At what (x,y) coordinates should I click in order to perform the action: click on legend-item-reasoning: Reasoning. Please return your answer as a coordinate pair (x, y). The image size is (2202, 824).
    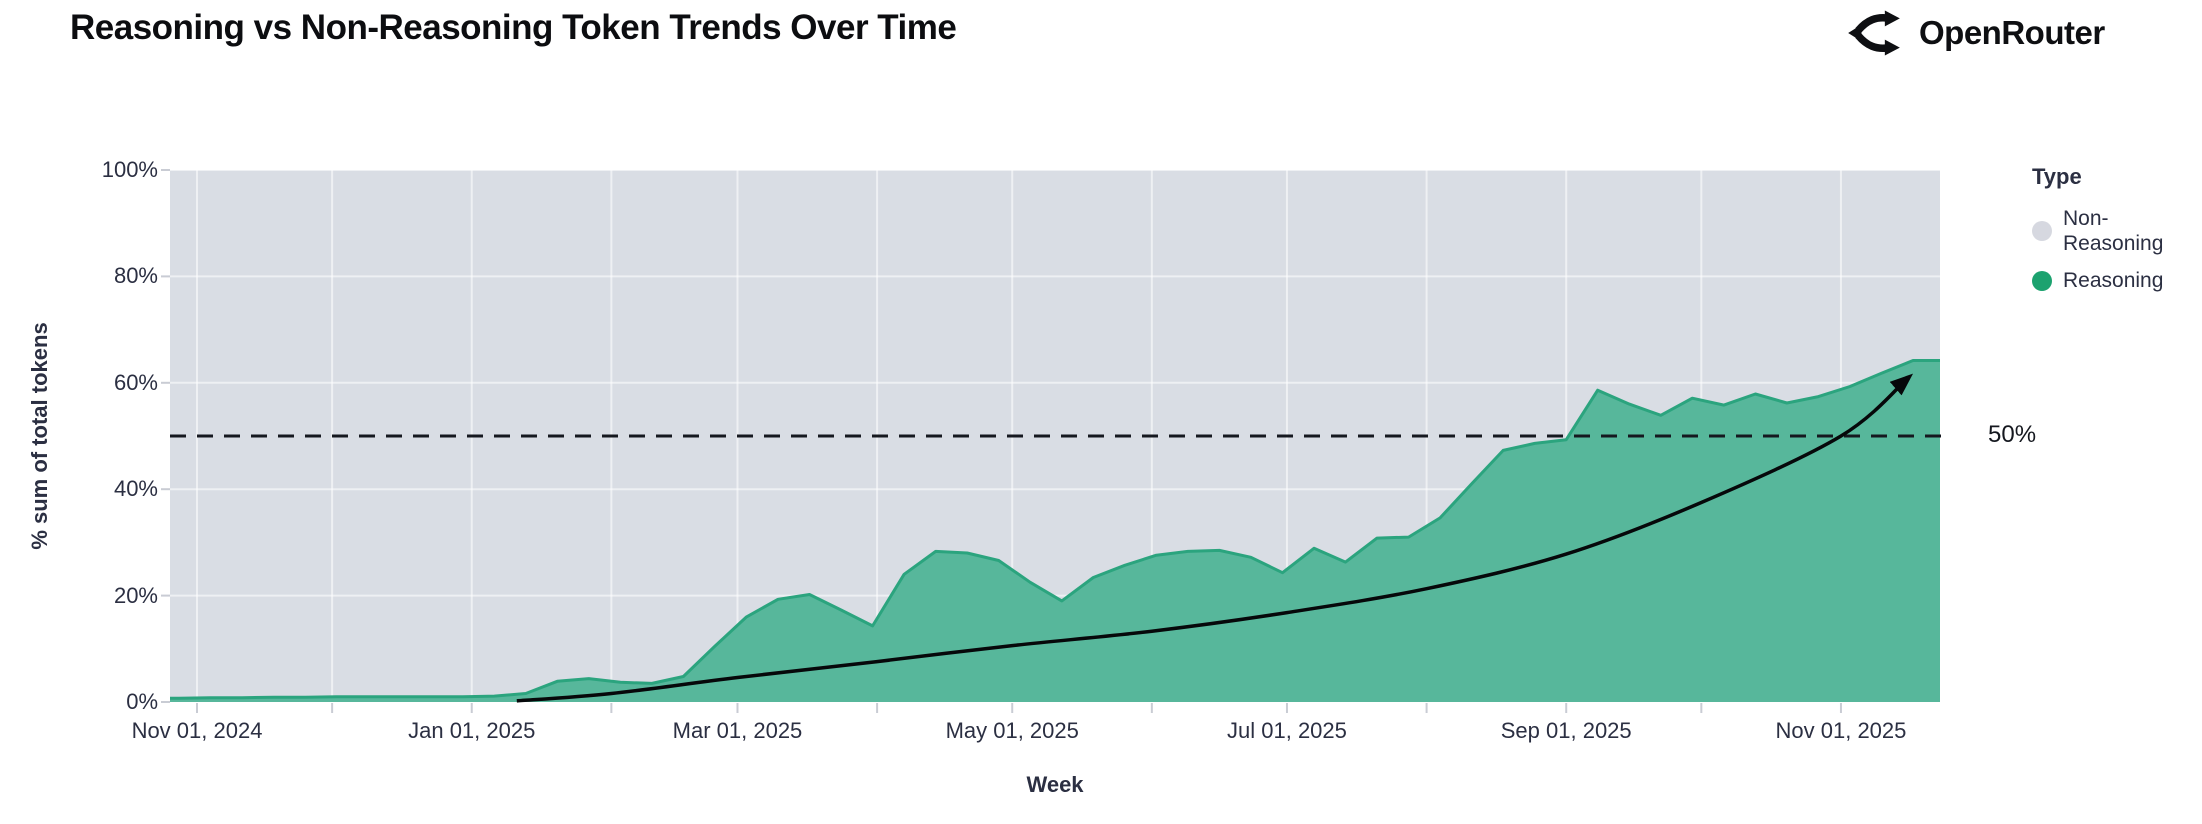
    Looking at the image, I should click on (2103, 280).